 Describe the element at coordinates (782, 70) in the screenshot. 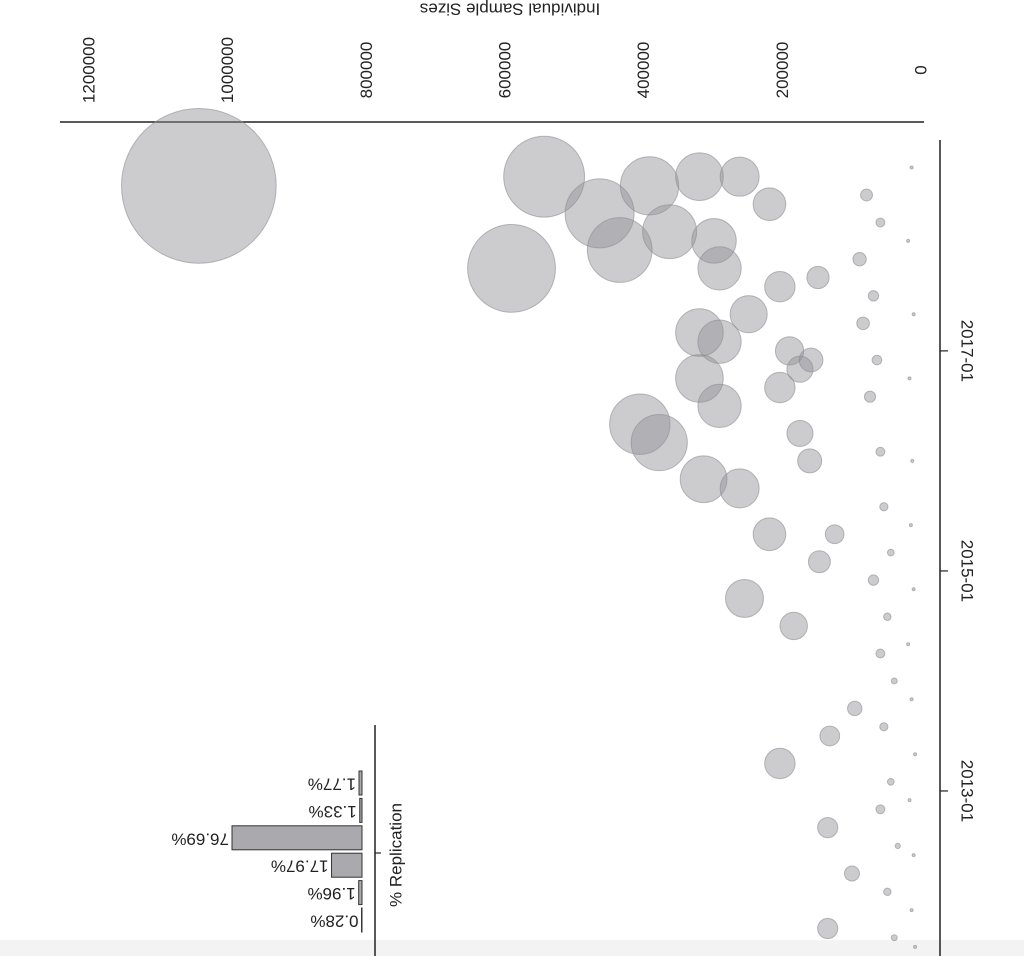

I see `y-tick-label: 200000` at that location.